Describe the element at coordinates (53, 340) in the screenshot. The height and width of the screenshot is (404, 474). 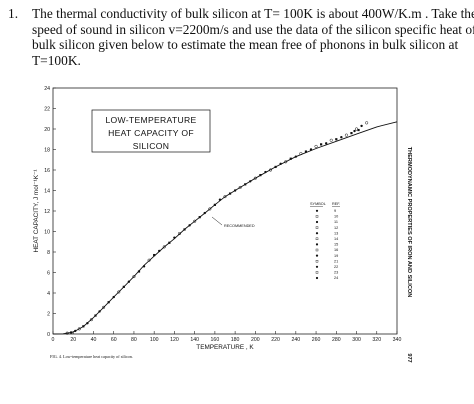
I see `x-tick-label: 0` at that location.